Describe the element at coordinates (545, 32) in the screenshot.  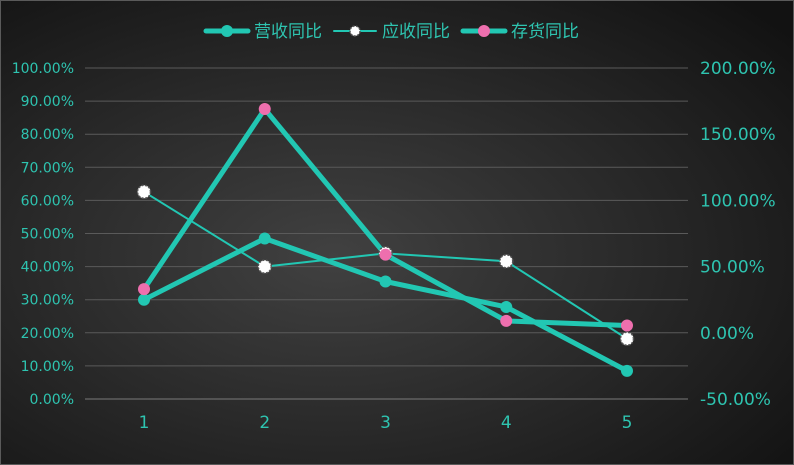
I see `legend-label: 存货同比` at that location.